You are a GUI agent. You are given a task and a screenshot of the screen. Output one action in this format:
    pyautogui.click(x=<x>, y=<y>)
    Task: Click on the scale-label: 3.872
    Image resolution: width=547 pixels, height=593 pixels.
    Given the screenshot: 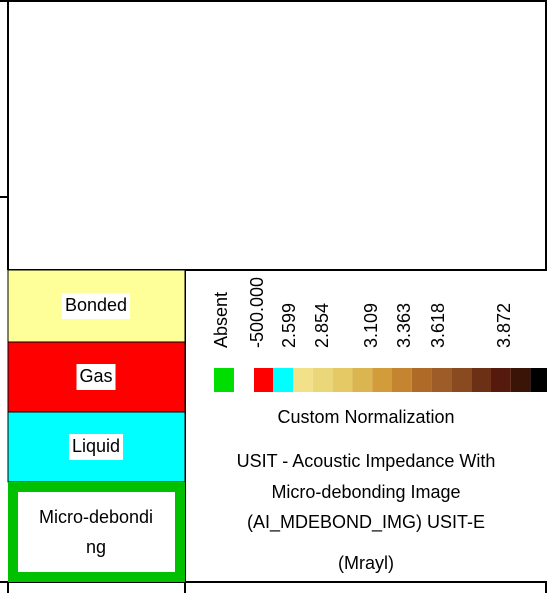 What is the action you would take?
    pyautogui.click(x=504, y=325)
    